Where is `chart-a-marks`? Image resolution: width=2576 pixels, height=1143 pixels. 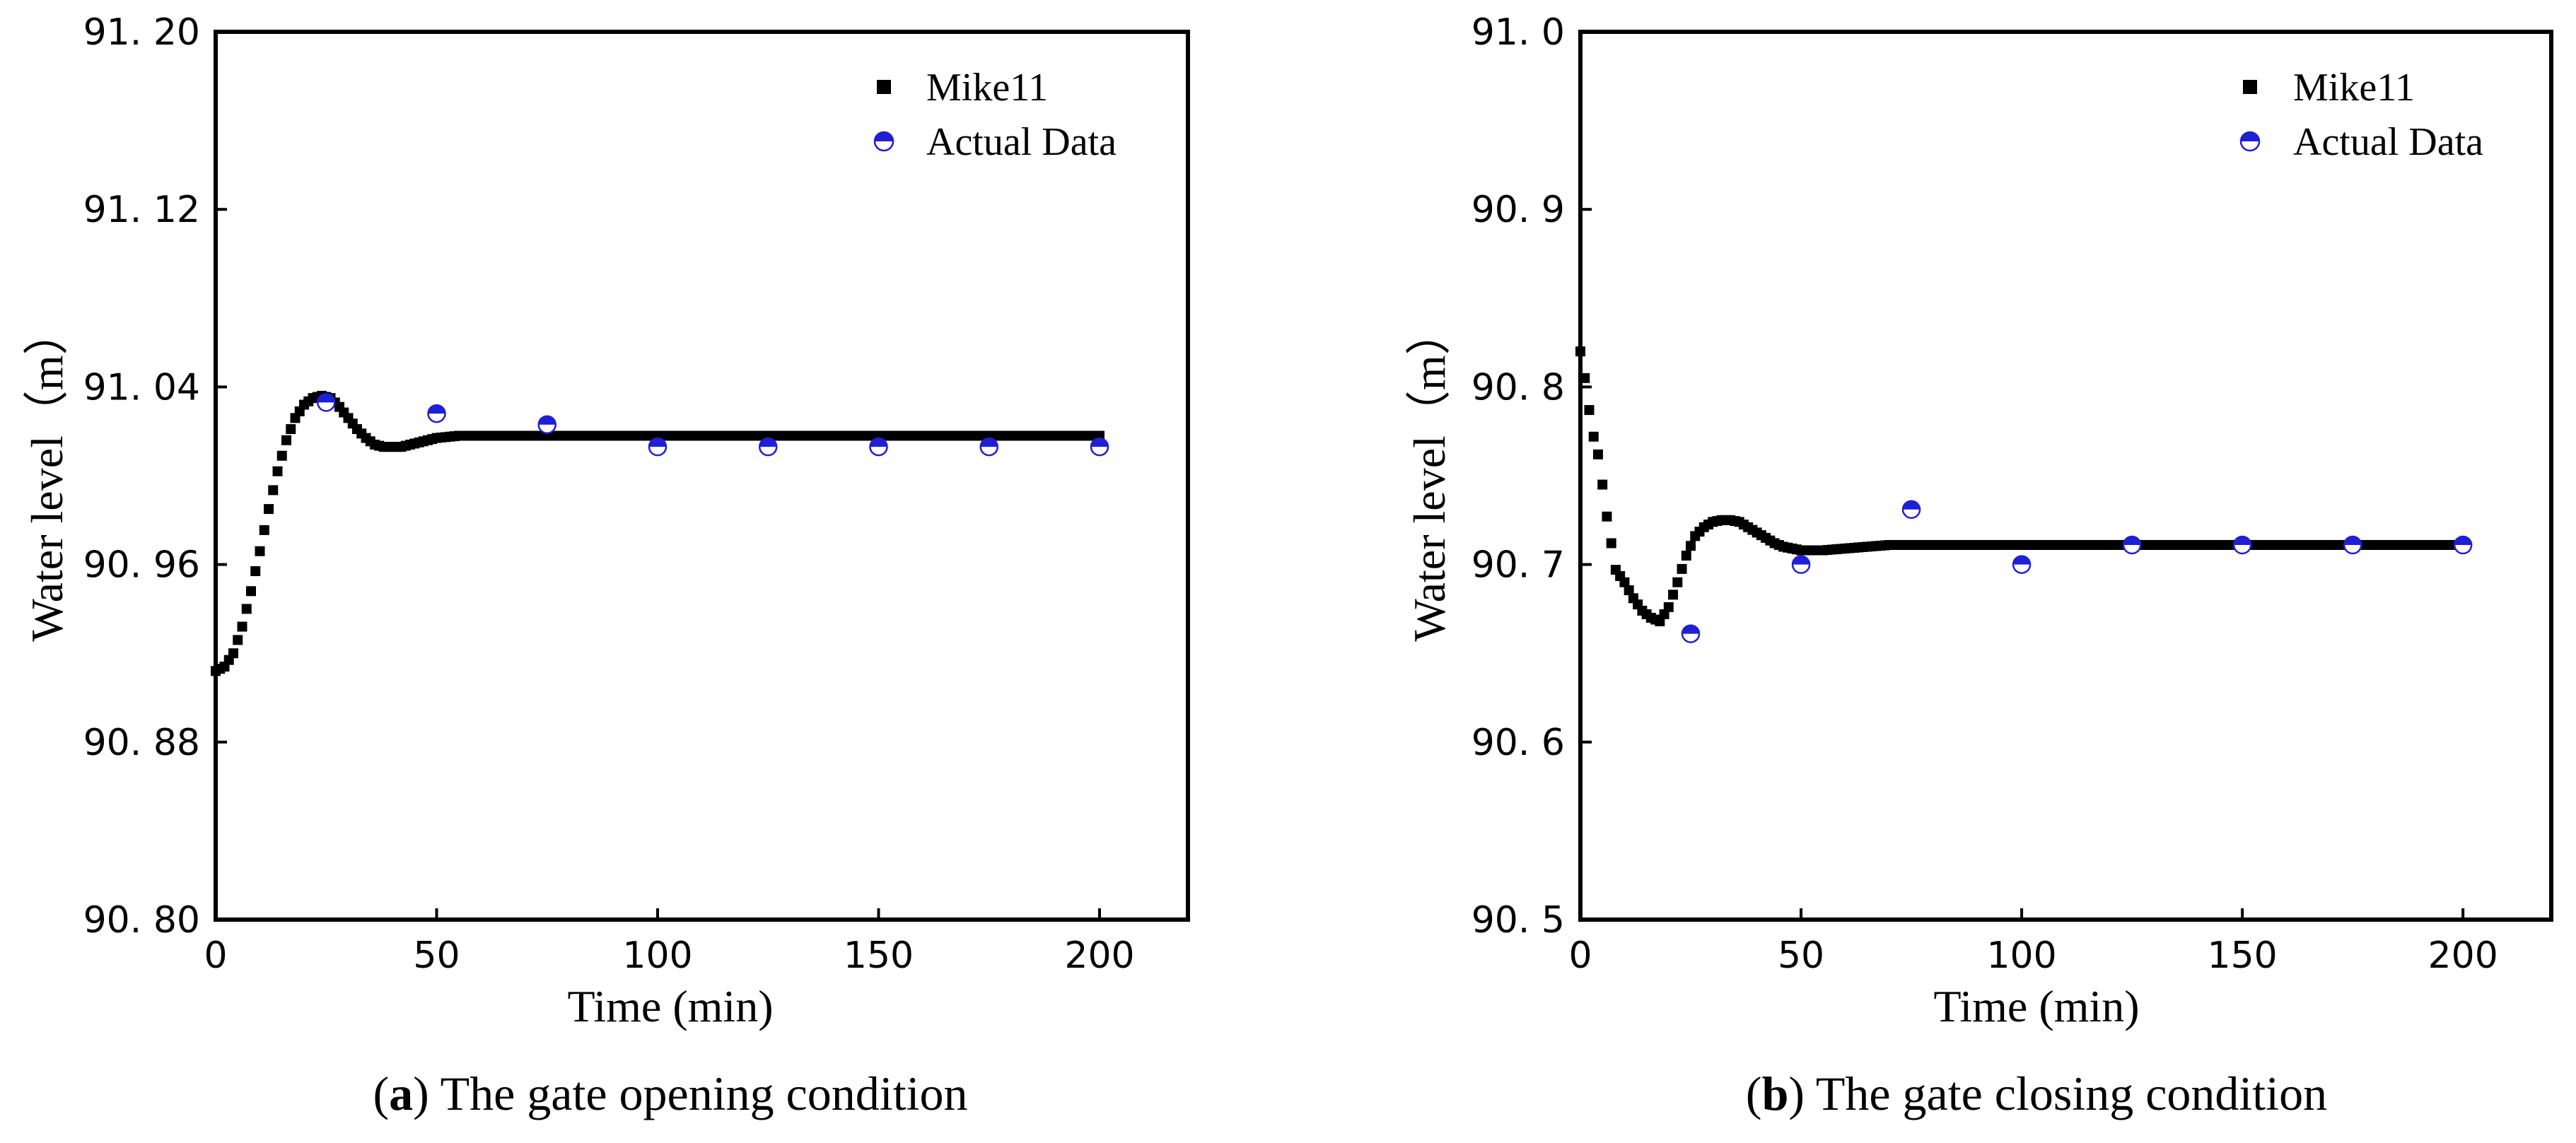 chart-a-marks is located at coordinates (660, 533).